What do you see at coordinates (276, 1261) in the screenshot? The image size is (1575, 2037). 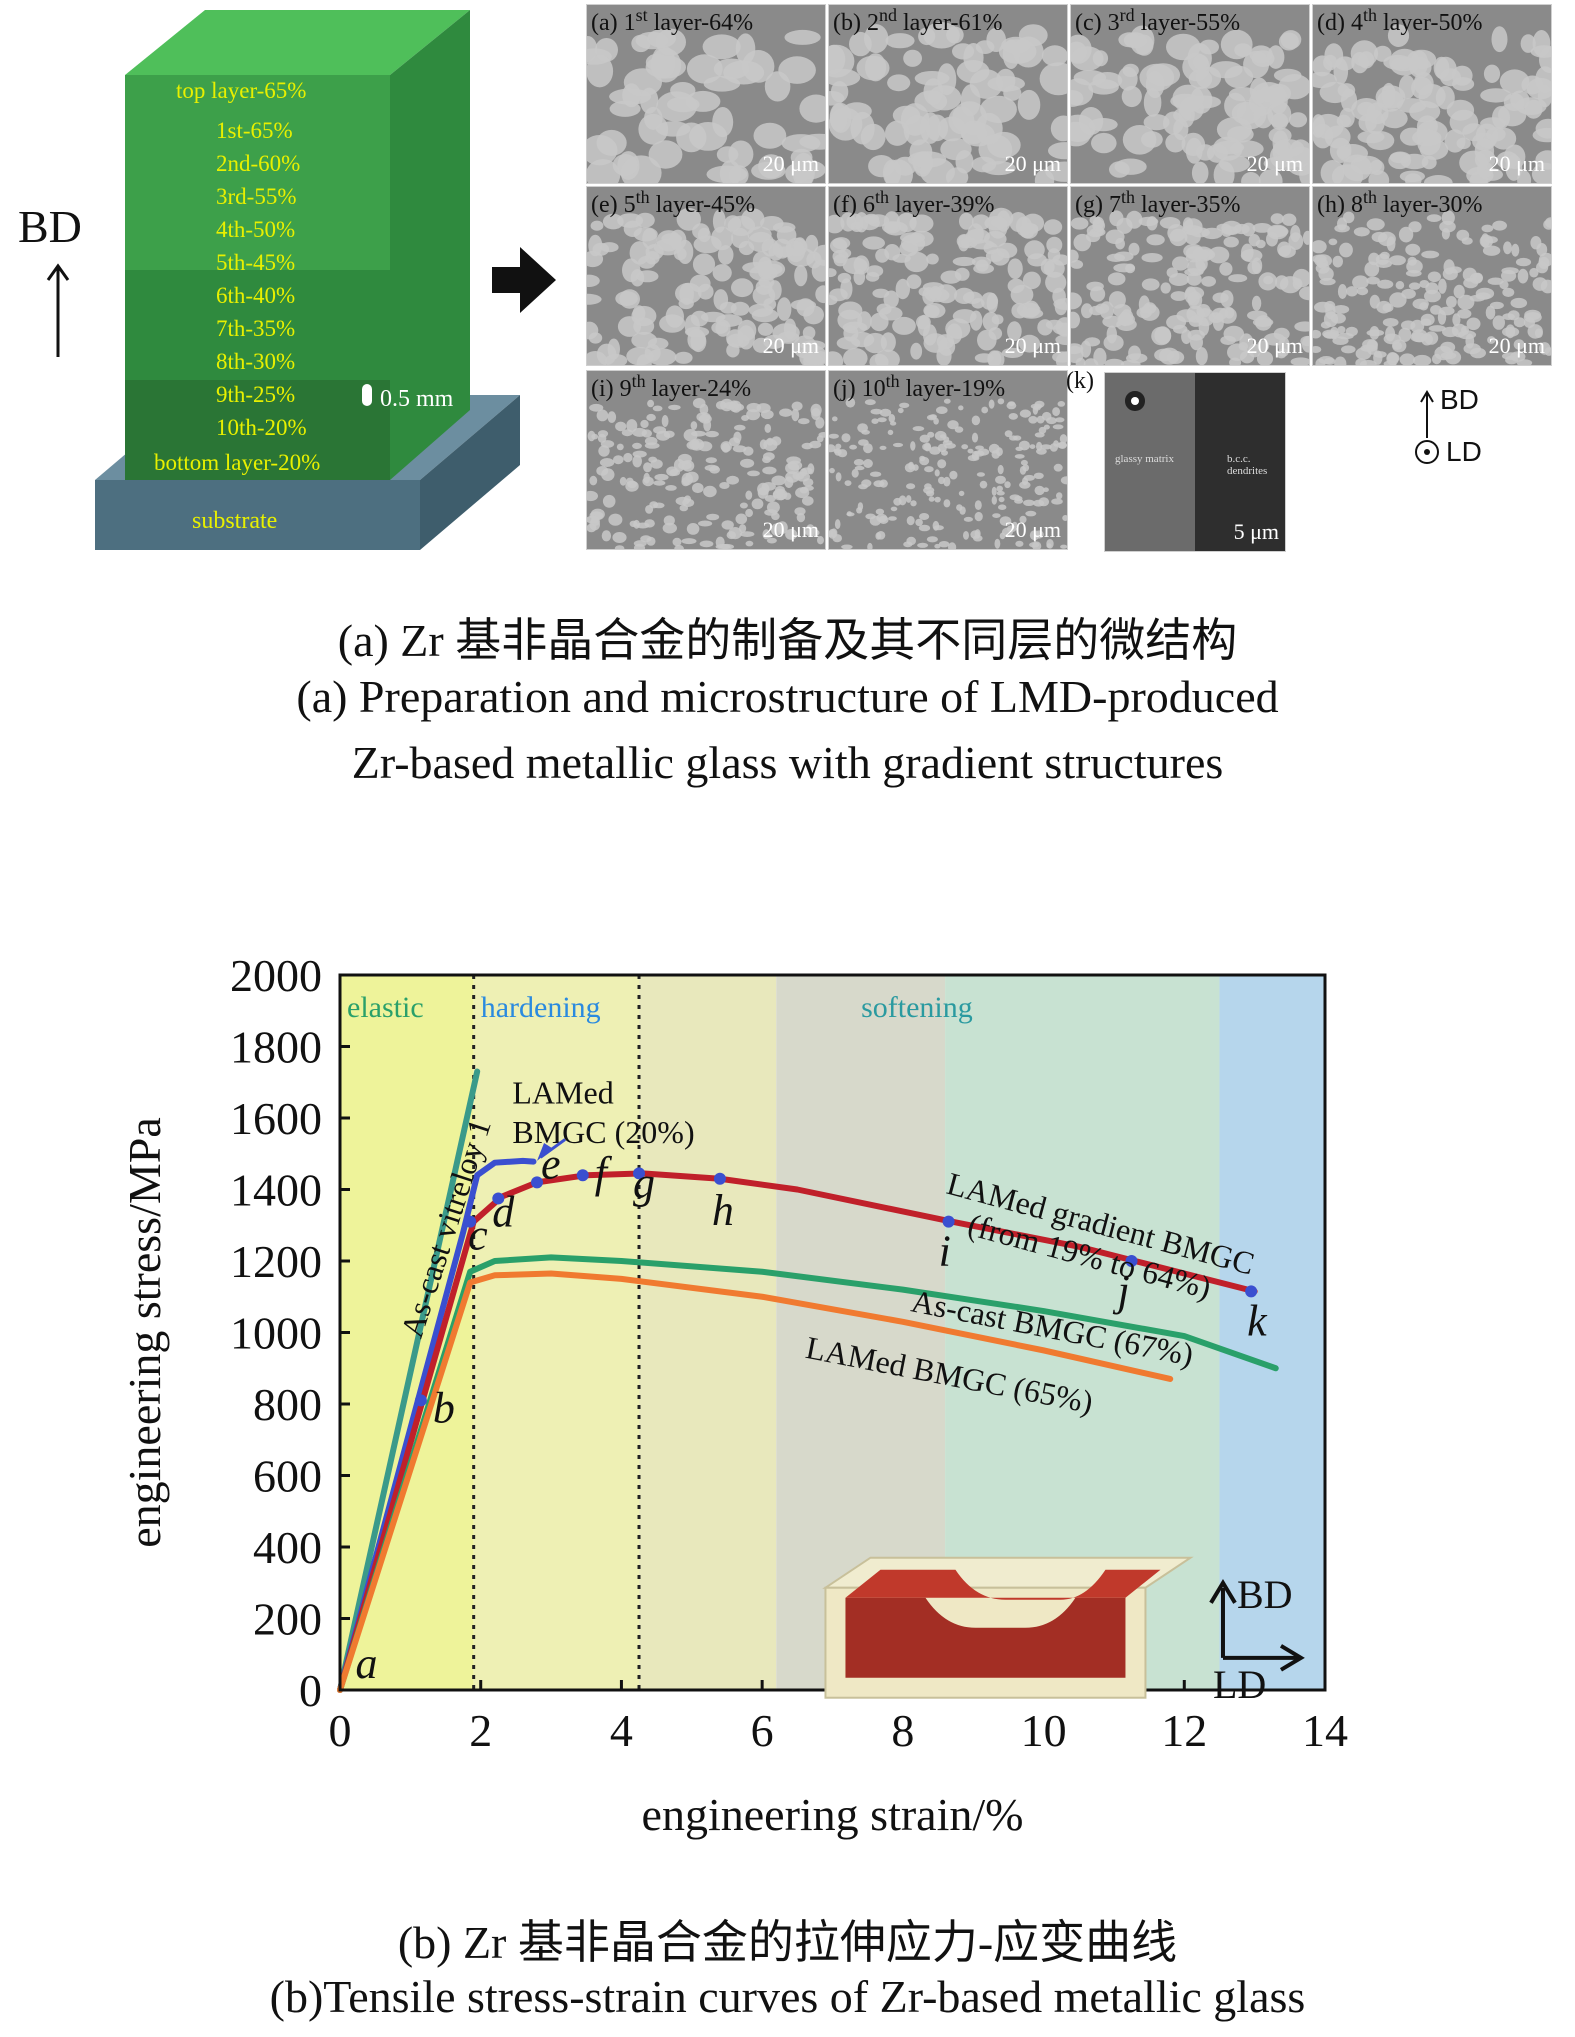 I see `y-tick-label: 1200` at bounding box center [276, 1261].